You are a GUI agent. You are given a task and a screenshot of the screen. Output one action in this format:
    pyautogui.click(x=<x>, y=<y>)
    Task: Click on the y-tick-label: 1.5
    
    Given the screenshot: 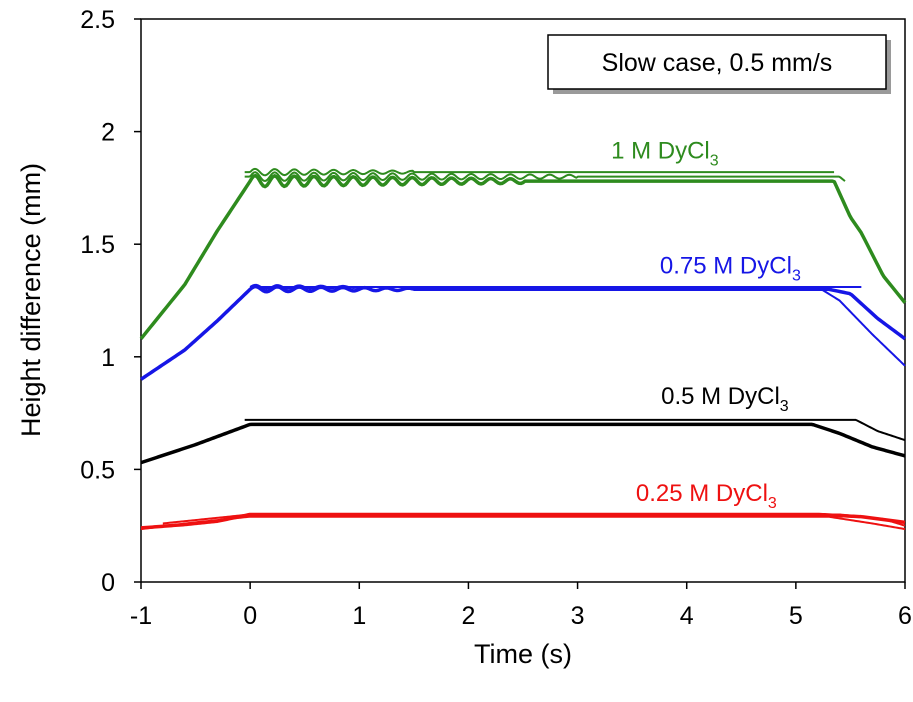 What is the action you would take?
    pyautogui.click(x=97, y=245)
    